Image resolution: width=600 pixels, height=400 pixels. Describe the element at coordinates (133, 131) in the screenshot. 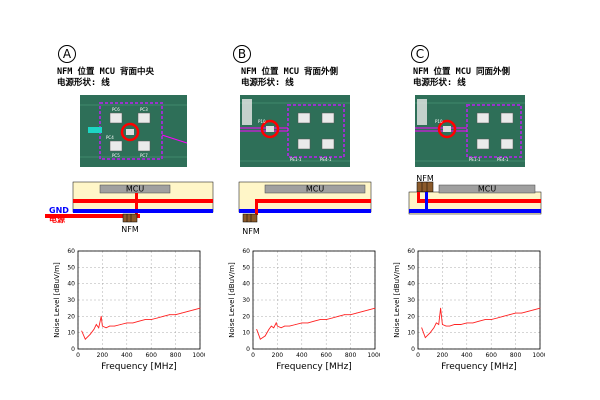

I see `pcb-photo: PC6 PC3 PC4 PC5 PC7` at that location.